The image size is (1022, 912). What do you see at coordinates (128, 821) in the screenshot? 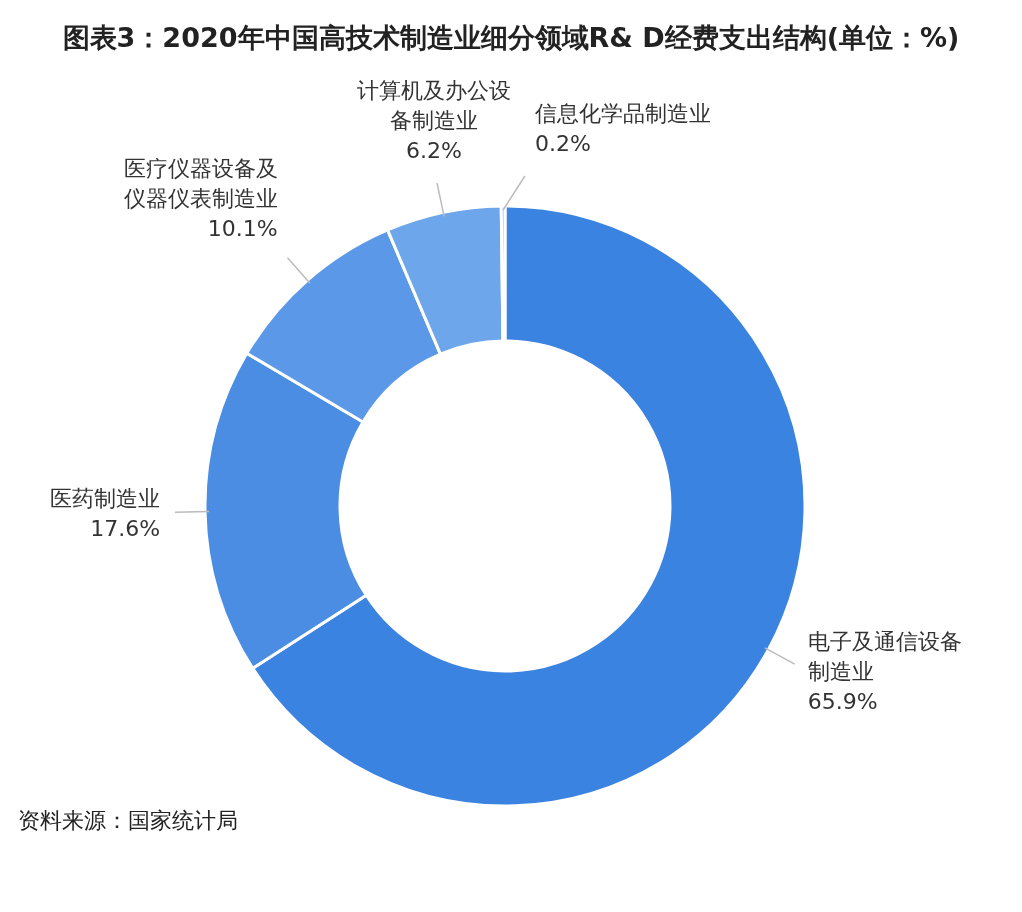
I see `text: 资料来源：国家统计局` at bounding box center [128, 821].